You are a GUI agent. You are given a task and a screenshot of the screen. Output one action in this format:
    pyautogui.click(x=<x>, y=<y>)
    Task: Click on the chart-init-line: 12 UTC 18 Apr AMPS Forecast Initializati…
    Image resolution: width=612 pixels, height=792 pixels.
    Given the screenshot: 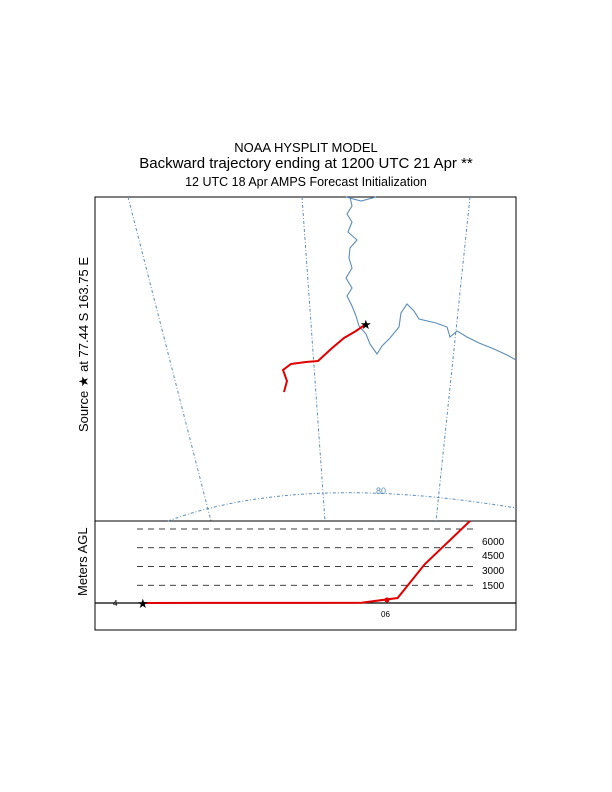 What is the action you would take?
    pyautogui.click(x=306, y=182)
    